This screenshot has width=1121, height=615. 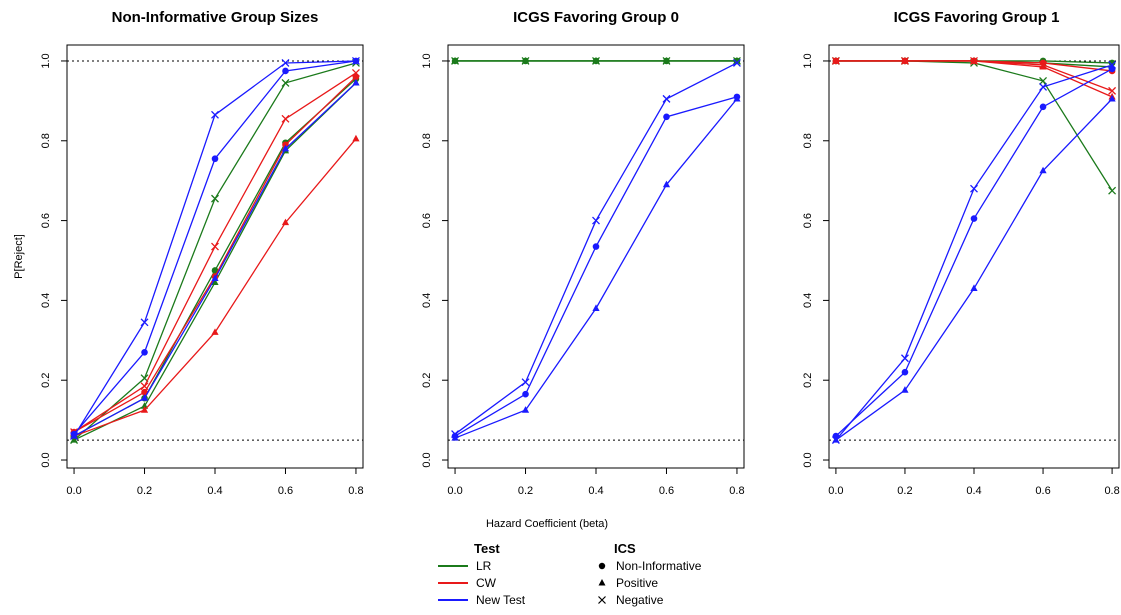 I want to click on panel-title: ICGS Favoring Group 1, so click(x=977, y=17).